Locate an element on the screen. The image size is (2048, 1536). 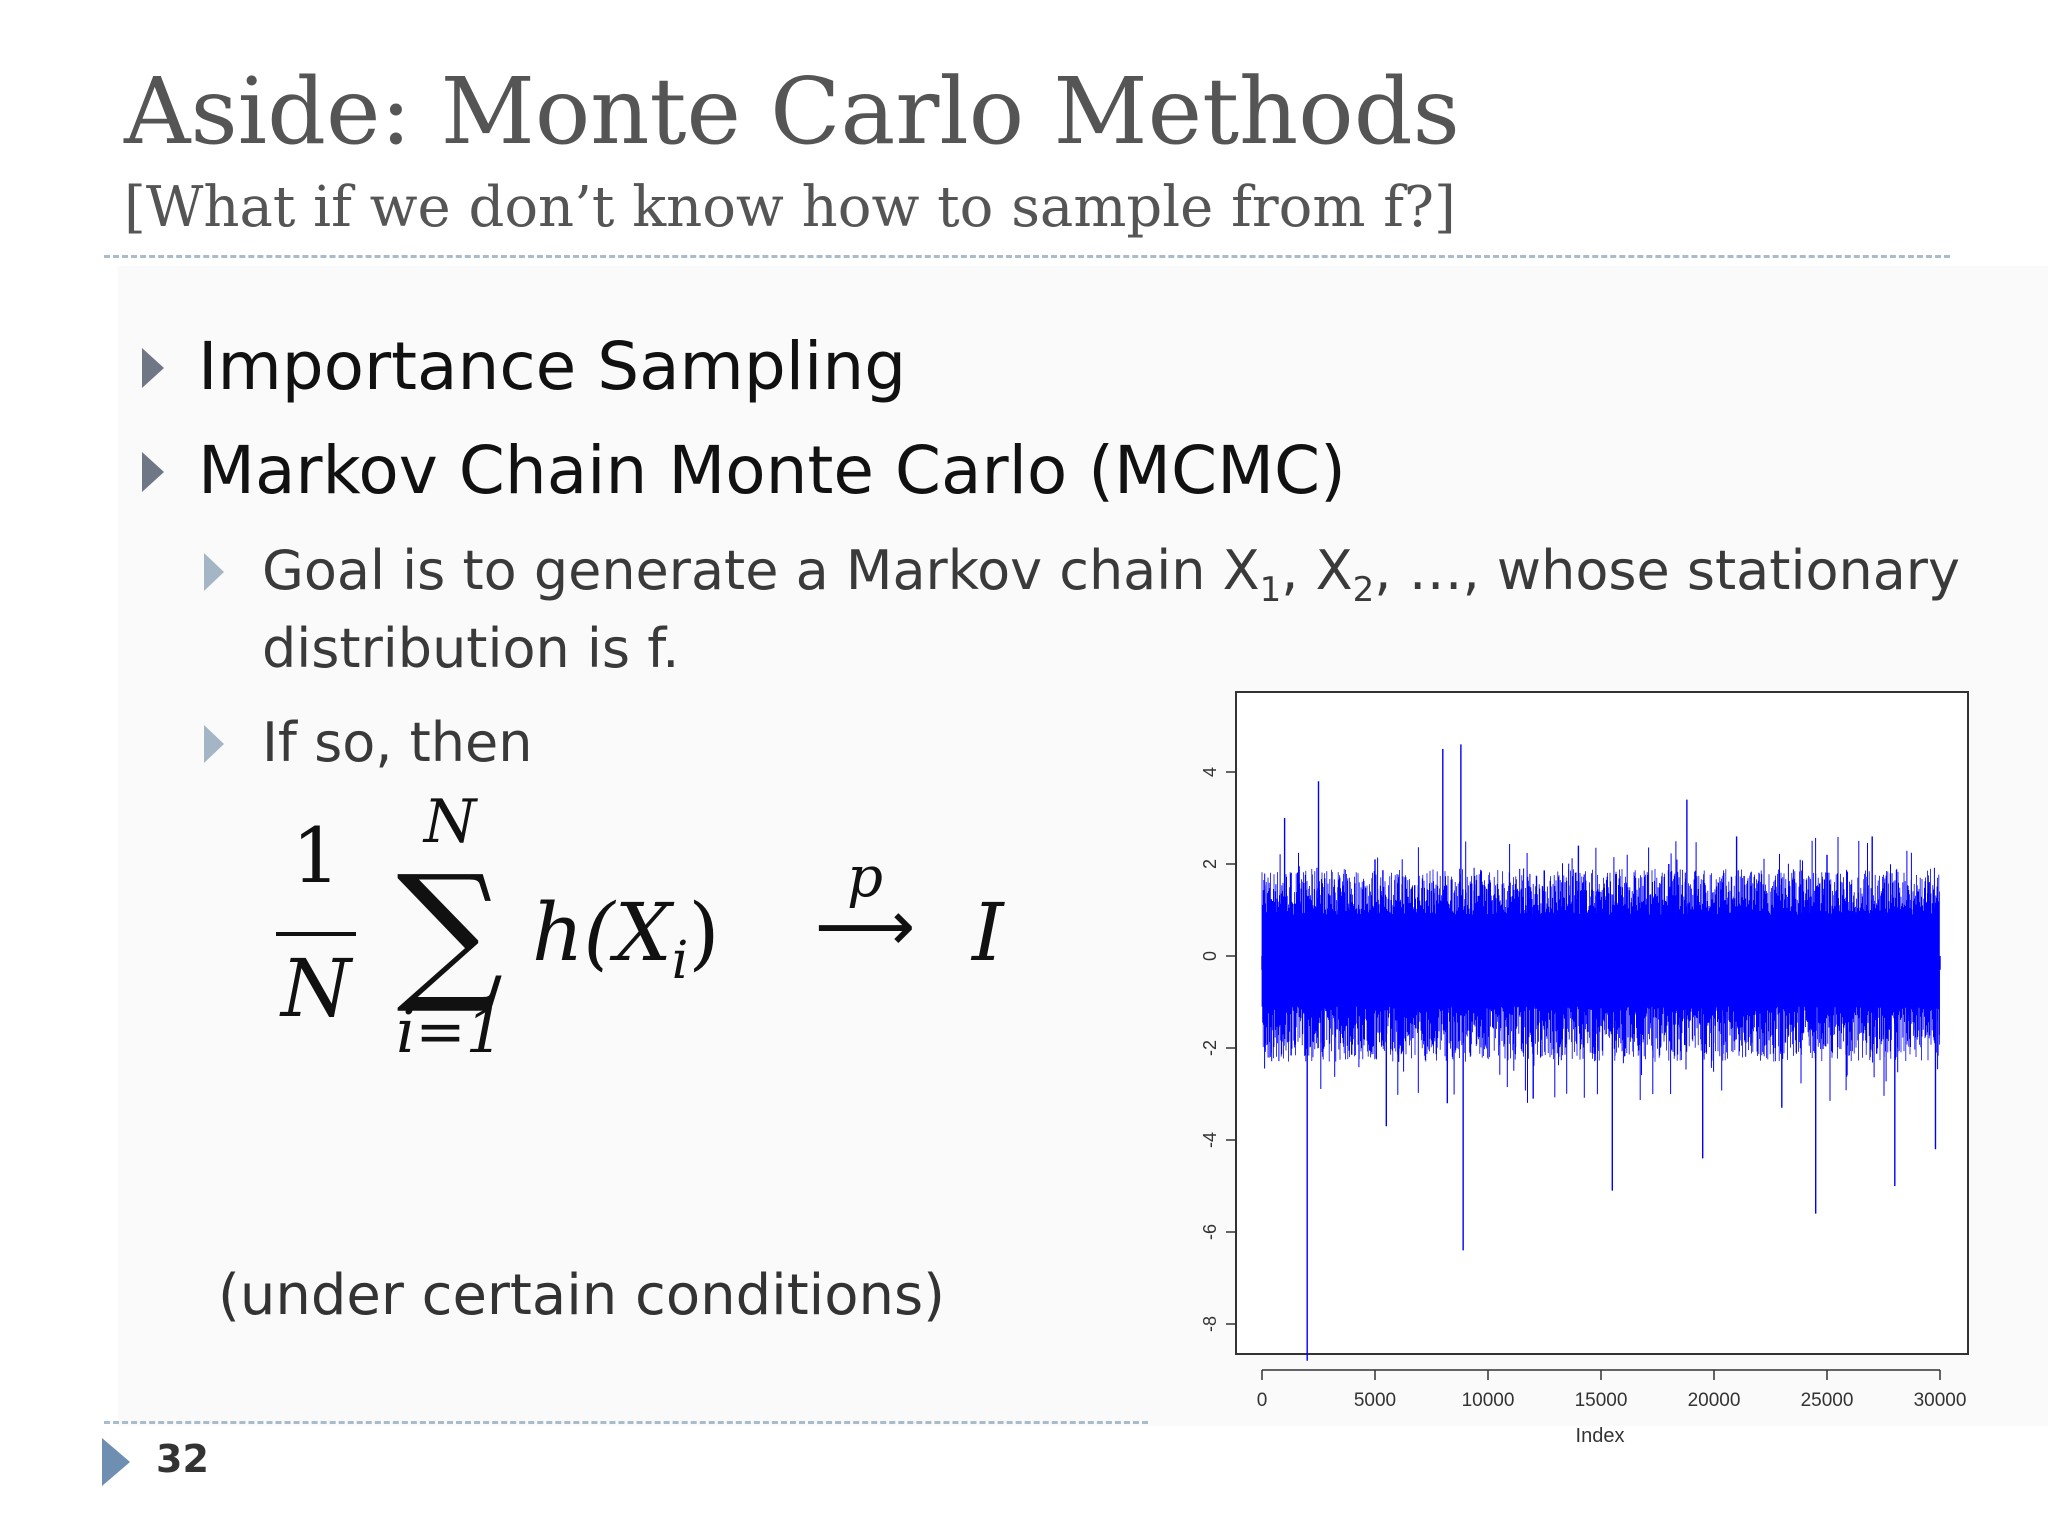
y-tick-label: -2 is located at coordinates (1210, 1048).